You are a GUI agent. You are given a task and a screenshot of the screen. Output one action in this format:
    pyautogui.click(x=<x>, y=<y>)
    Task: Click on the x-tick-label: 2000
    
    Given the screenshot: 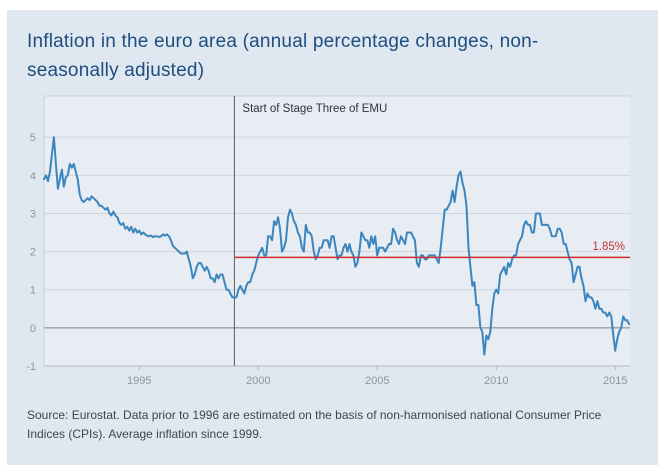 What is the action you would take?
    pyautogui.click(x=258, y=381)
    